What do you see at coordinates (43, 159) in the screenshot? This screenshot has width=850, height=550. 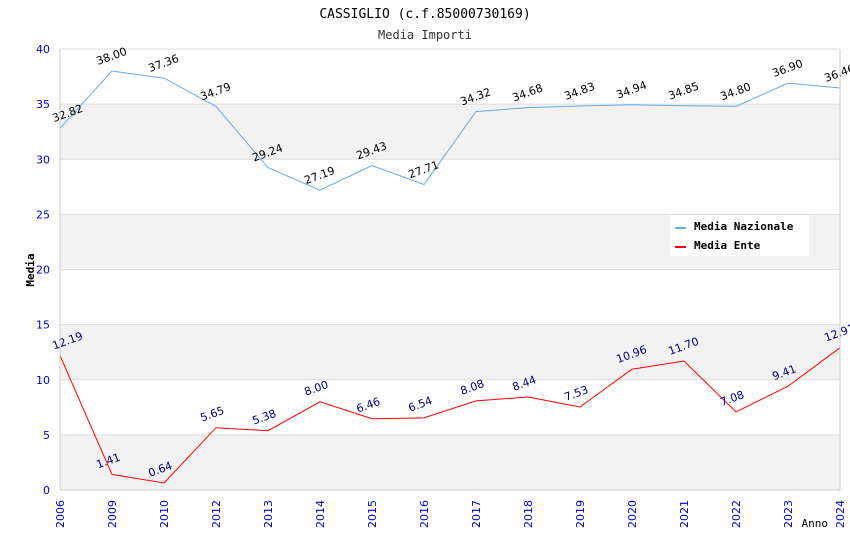 I see `y-tick-label: 30` at bounding box center [43, 159].